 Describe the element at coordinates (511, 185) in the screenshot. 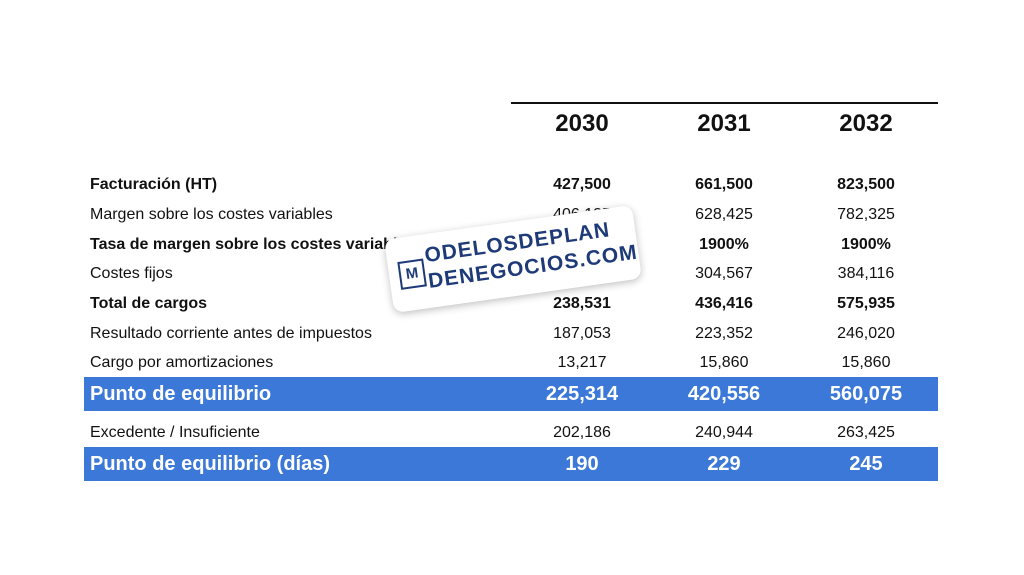

I see `table-row: Facturación (HT) 427,500 661,500 823,500` at that location.